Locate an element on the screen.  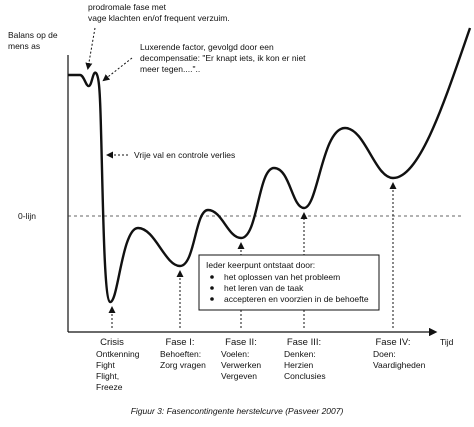
phase-line: Vaardigheden is located at coordinates (399, 365).